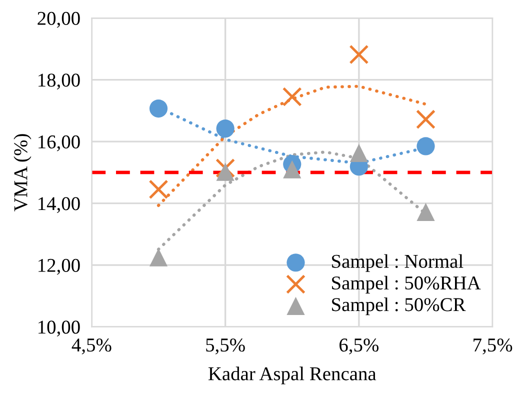 Image resolution: width=524 pixels, height=401 pixels. What do you see at coordinates (225, 346) in the screenshot?
I see `x-tick-label: 5,5%` at bounding box center [225, 346].